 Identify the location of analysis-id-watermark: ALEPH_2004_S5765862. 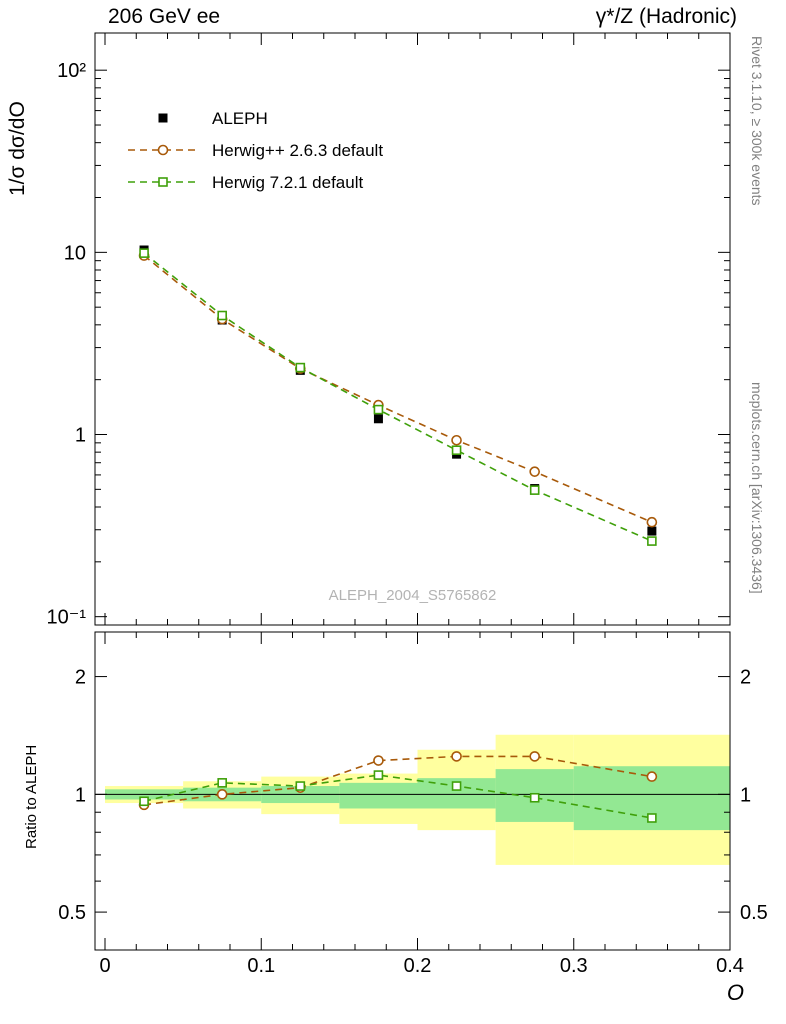
(412, 595).